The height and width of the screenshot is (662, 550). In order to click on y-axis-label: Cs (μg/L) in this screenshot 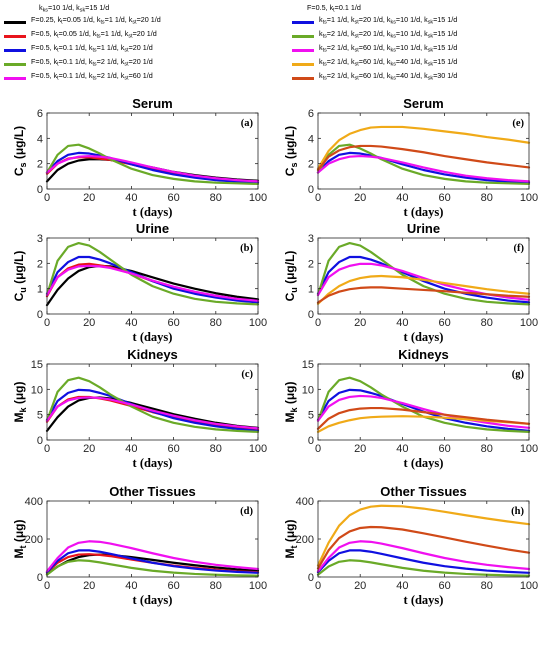, I will do `click(291, 151)`.